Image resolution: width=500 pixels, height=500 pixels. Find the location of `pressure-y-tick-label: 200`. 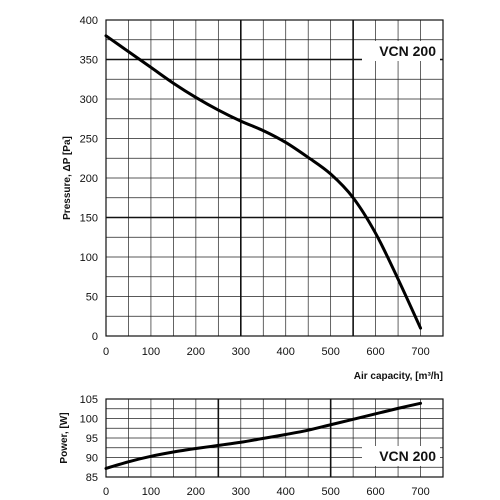

pressure-y-tick-label: 200 is located at coordinates (89, 179).